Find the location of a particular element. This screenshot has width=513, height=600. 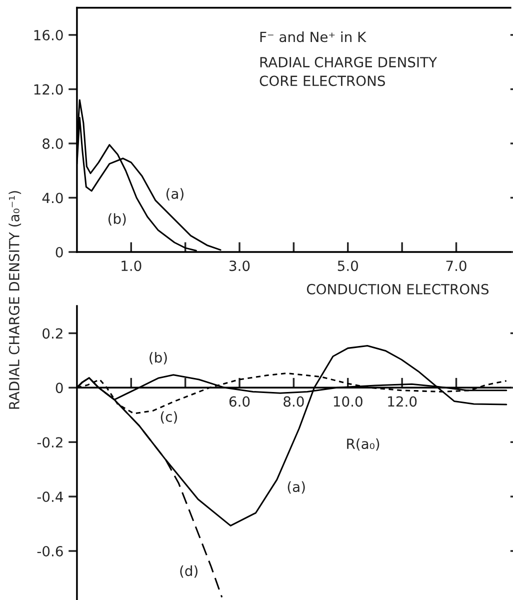

y-tick-label: -0.4 is located at coordinates (50, 497).